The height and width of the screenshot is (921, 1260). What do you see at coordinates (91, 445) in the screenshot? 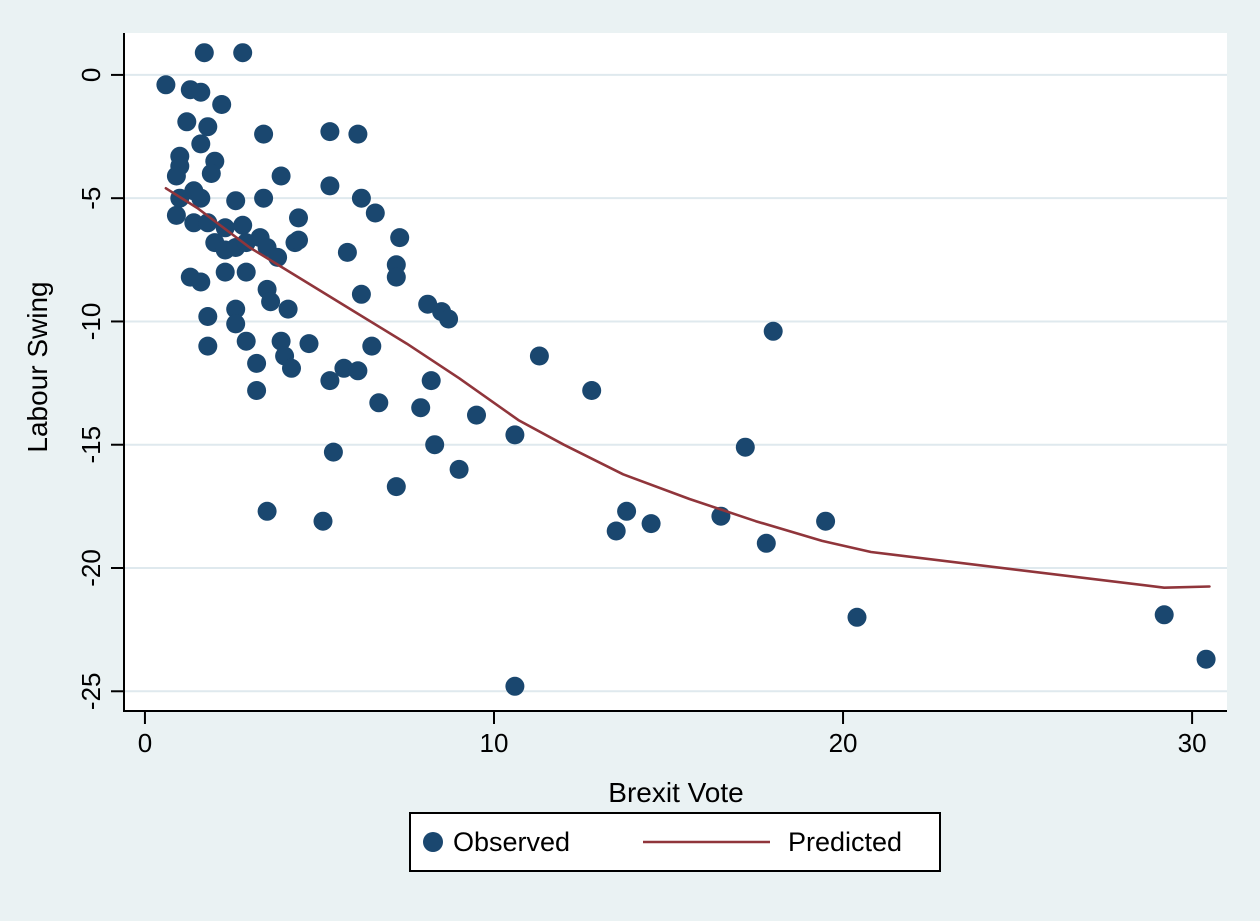
I see `y-tick-label: -15` at bounding box center [91, 445].